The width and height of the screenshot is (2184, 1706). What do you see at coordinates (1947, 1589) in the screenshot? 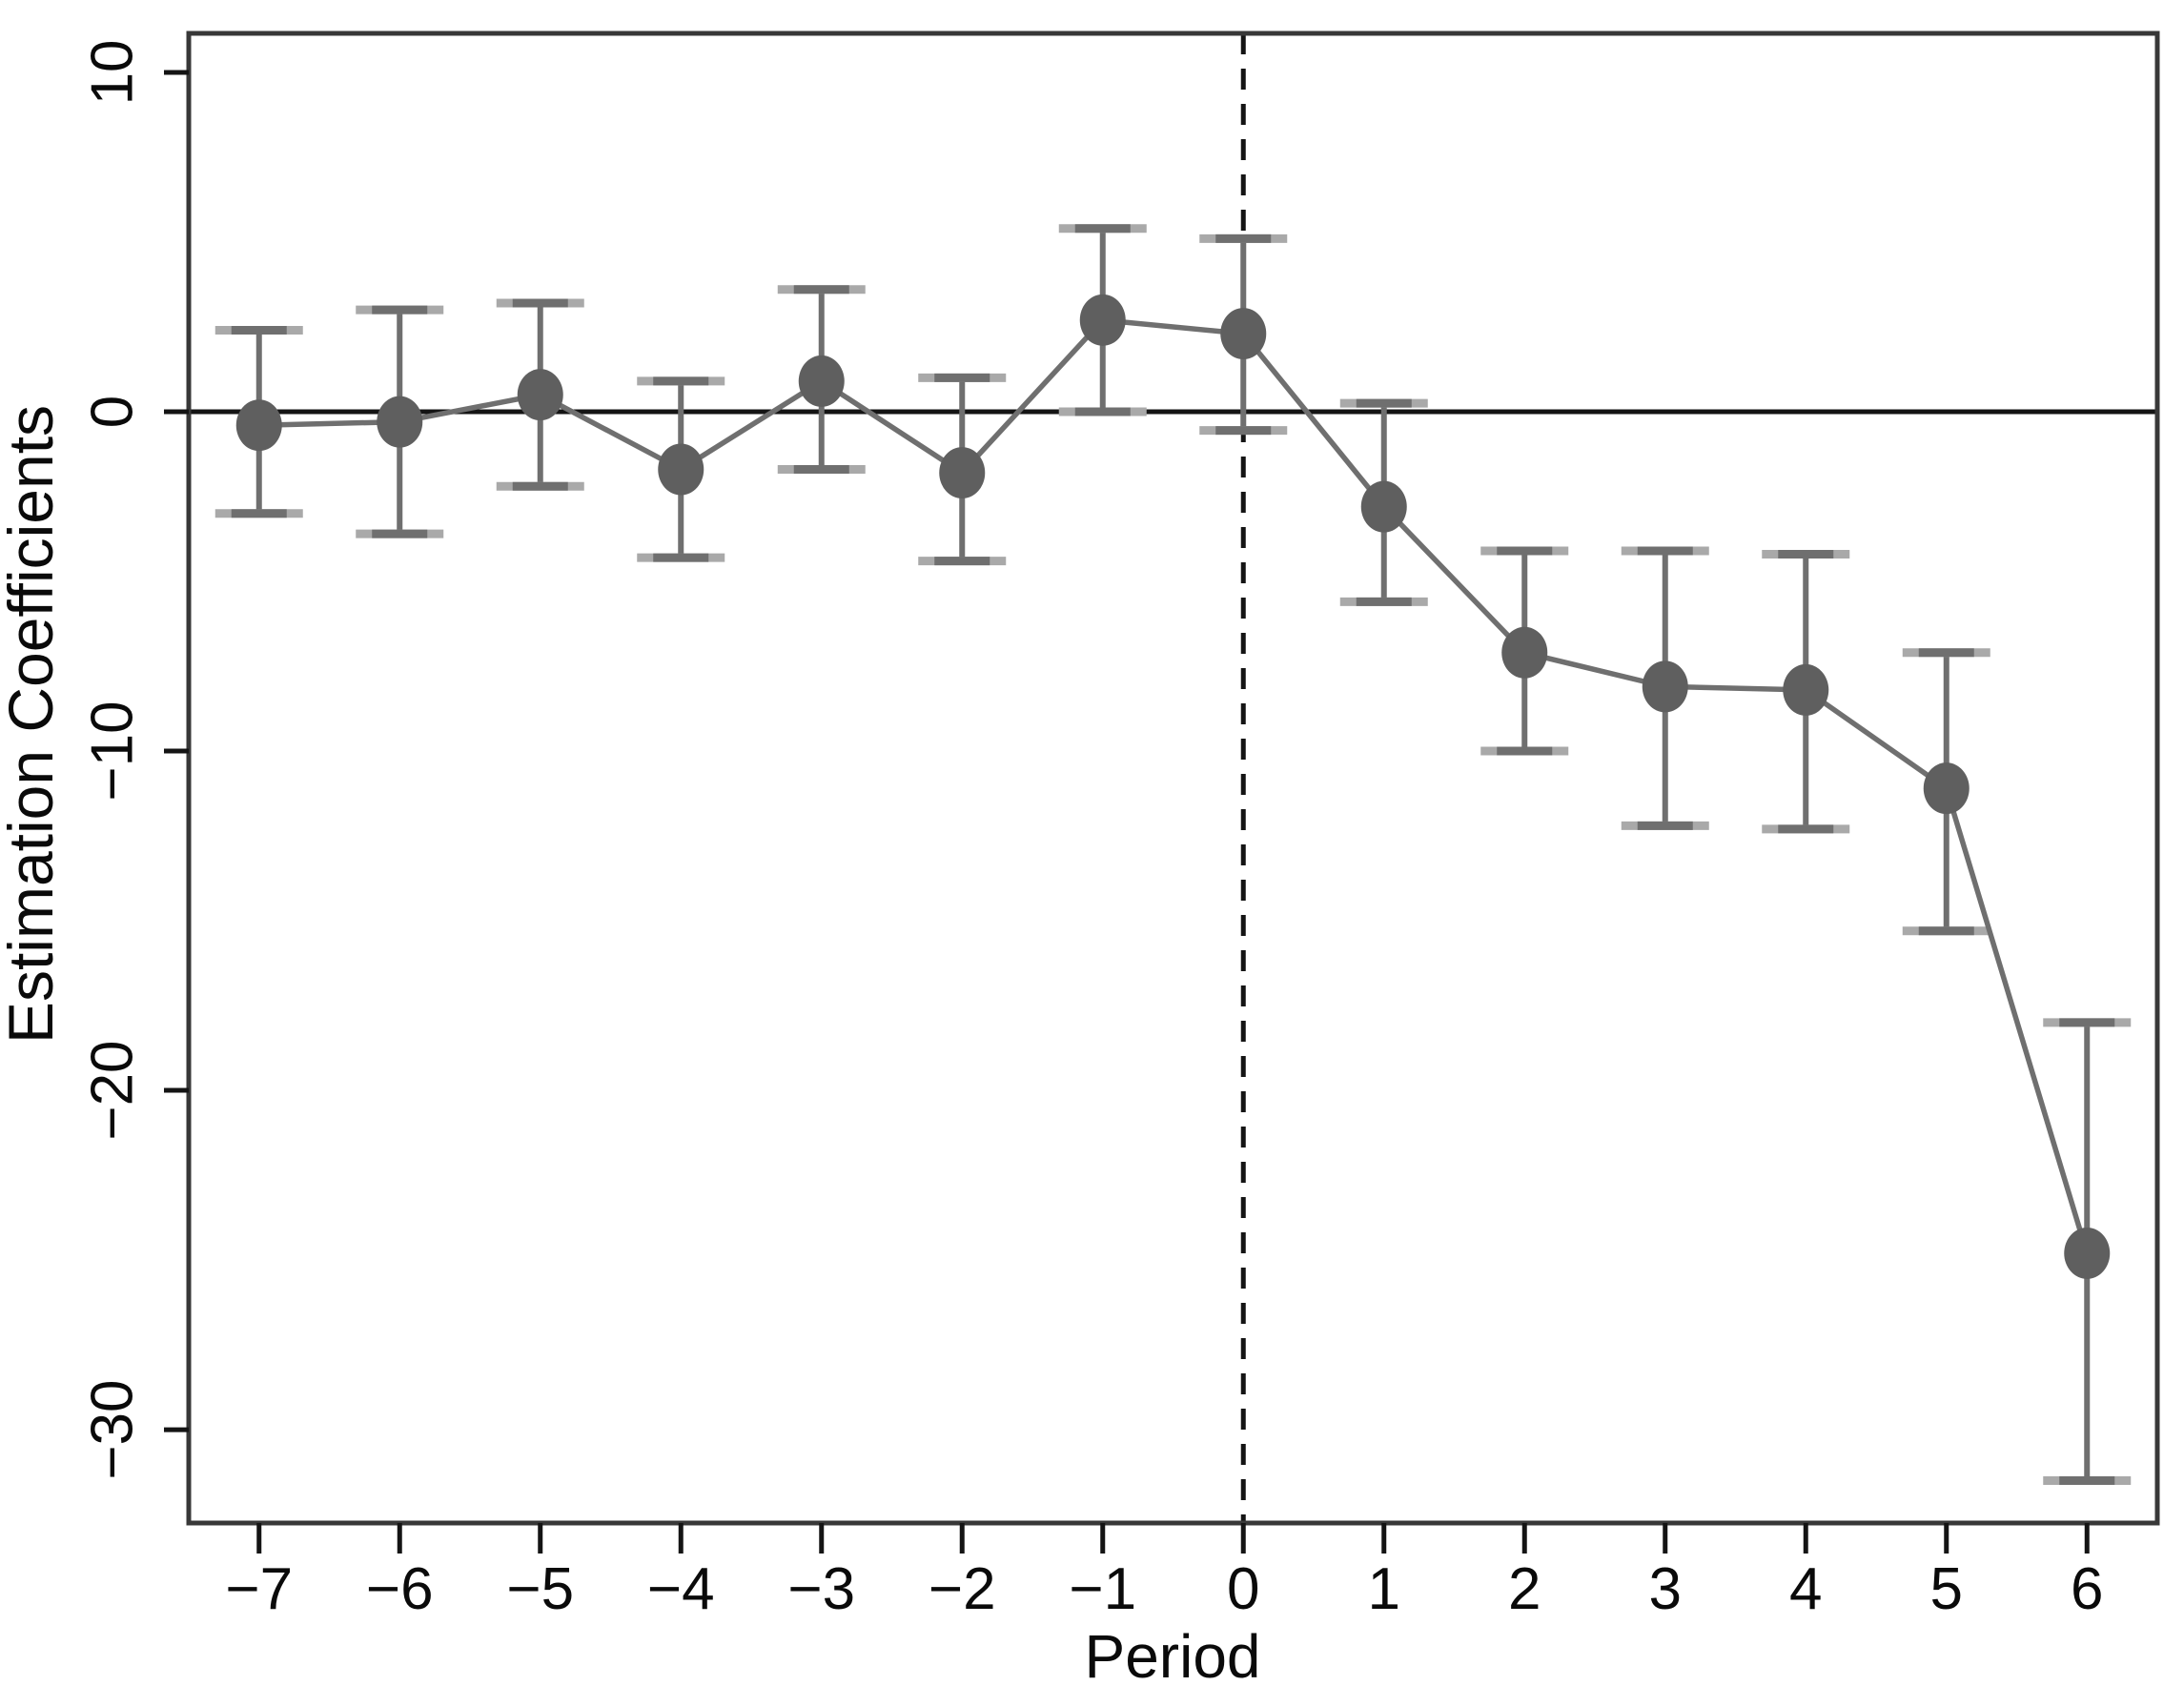
I see `x-tick-label: 5` at bounding box center [1947, 1589].